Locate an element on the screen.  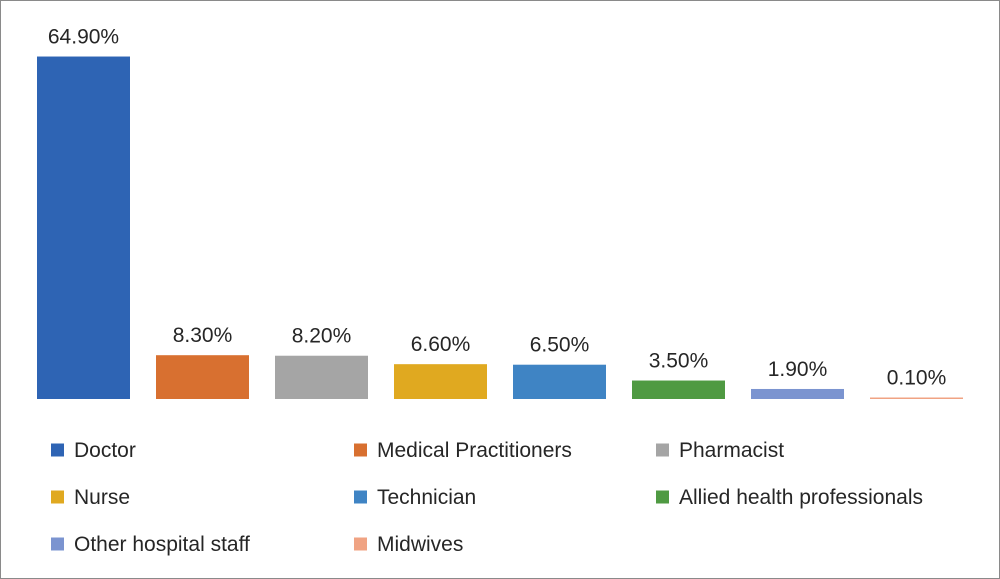
bar-other-hospital-staff is located at coordinates (797, 393).